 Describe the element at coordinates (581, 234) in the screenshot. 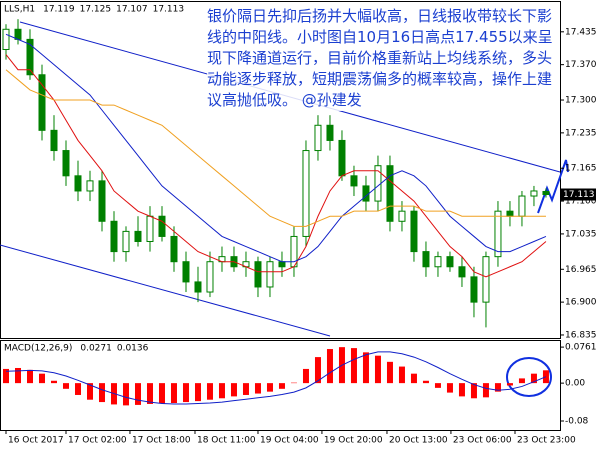

I see `y-tick-label: 17.035` at that location.